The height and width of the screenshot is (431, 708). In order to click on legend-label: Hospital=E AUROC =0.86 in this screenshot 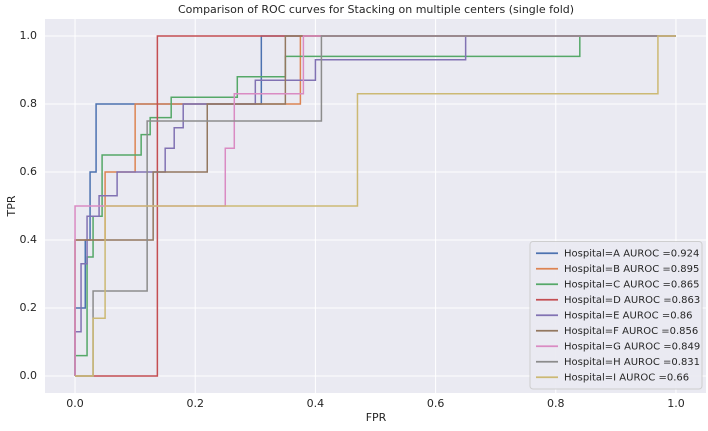, I will do `click(628, 315)`.